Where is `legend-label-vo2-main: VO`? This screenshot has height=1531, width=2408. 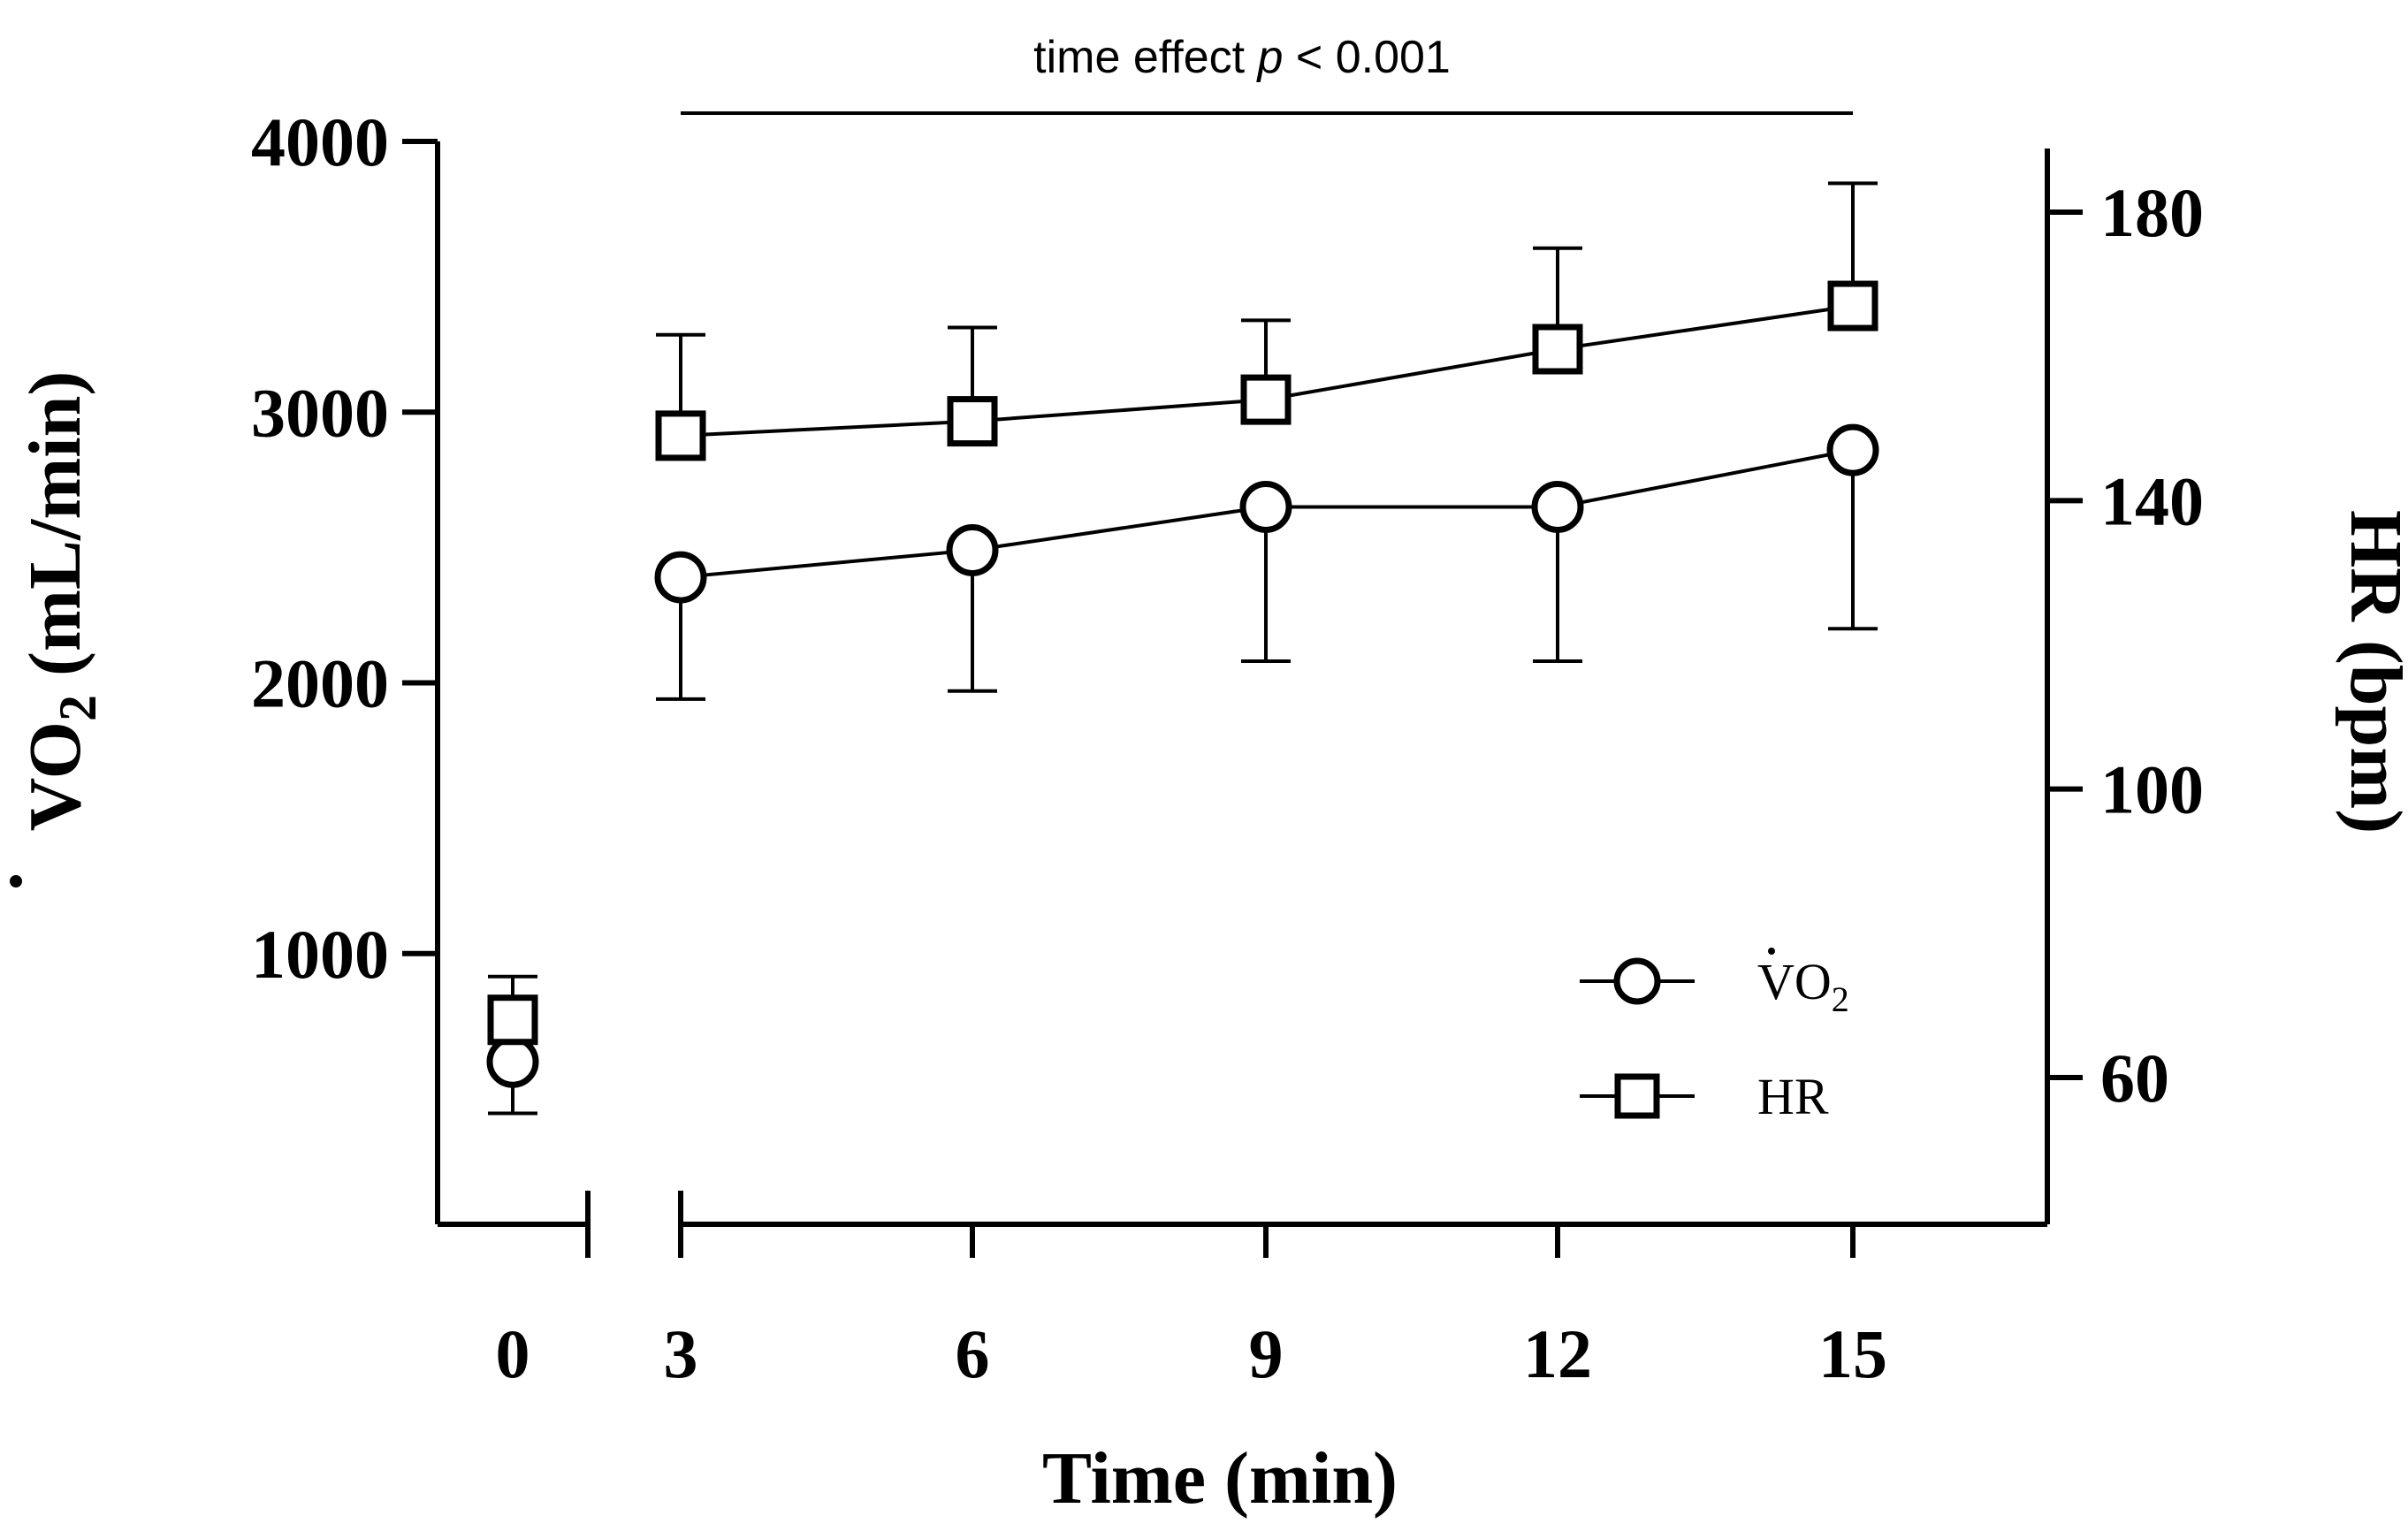 legend-label-vo2-main: VO is located at coordinates (1794, 981).